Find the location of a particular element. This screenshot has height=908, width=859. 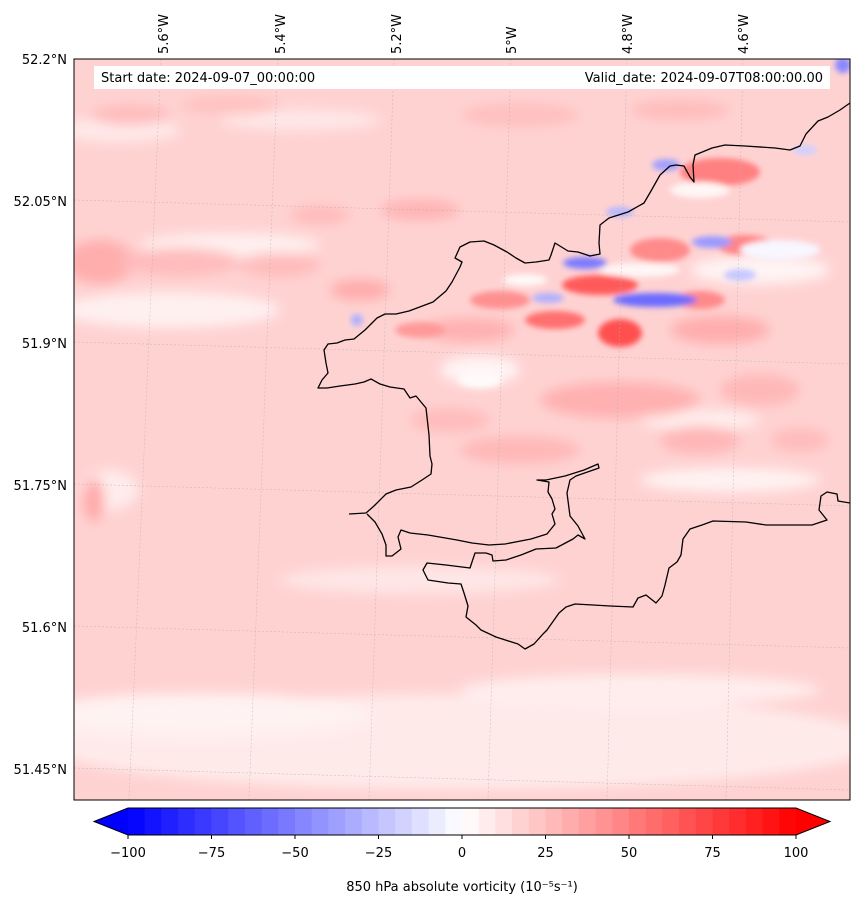

lon-tick-label: 5°W is located at coordinates (512, 40).